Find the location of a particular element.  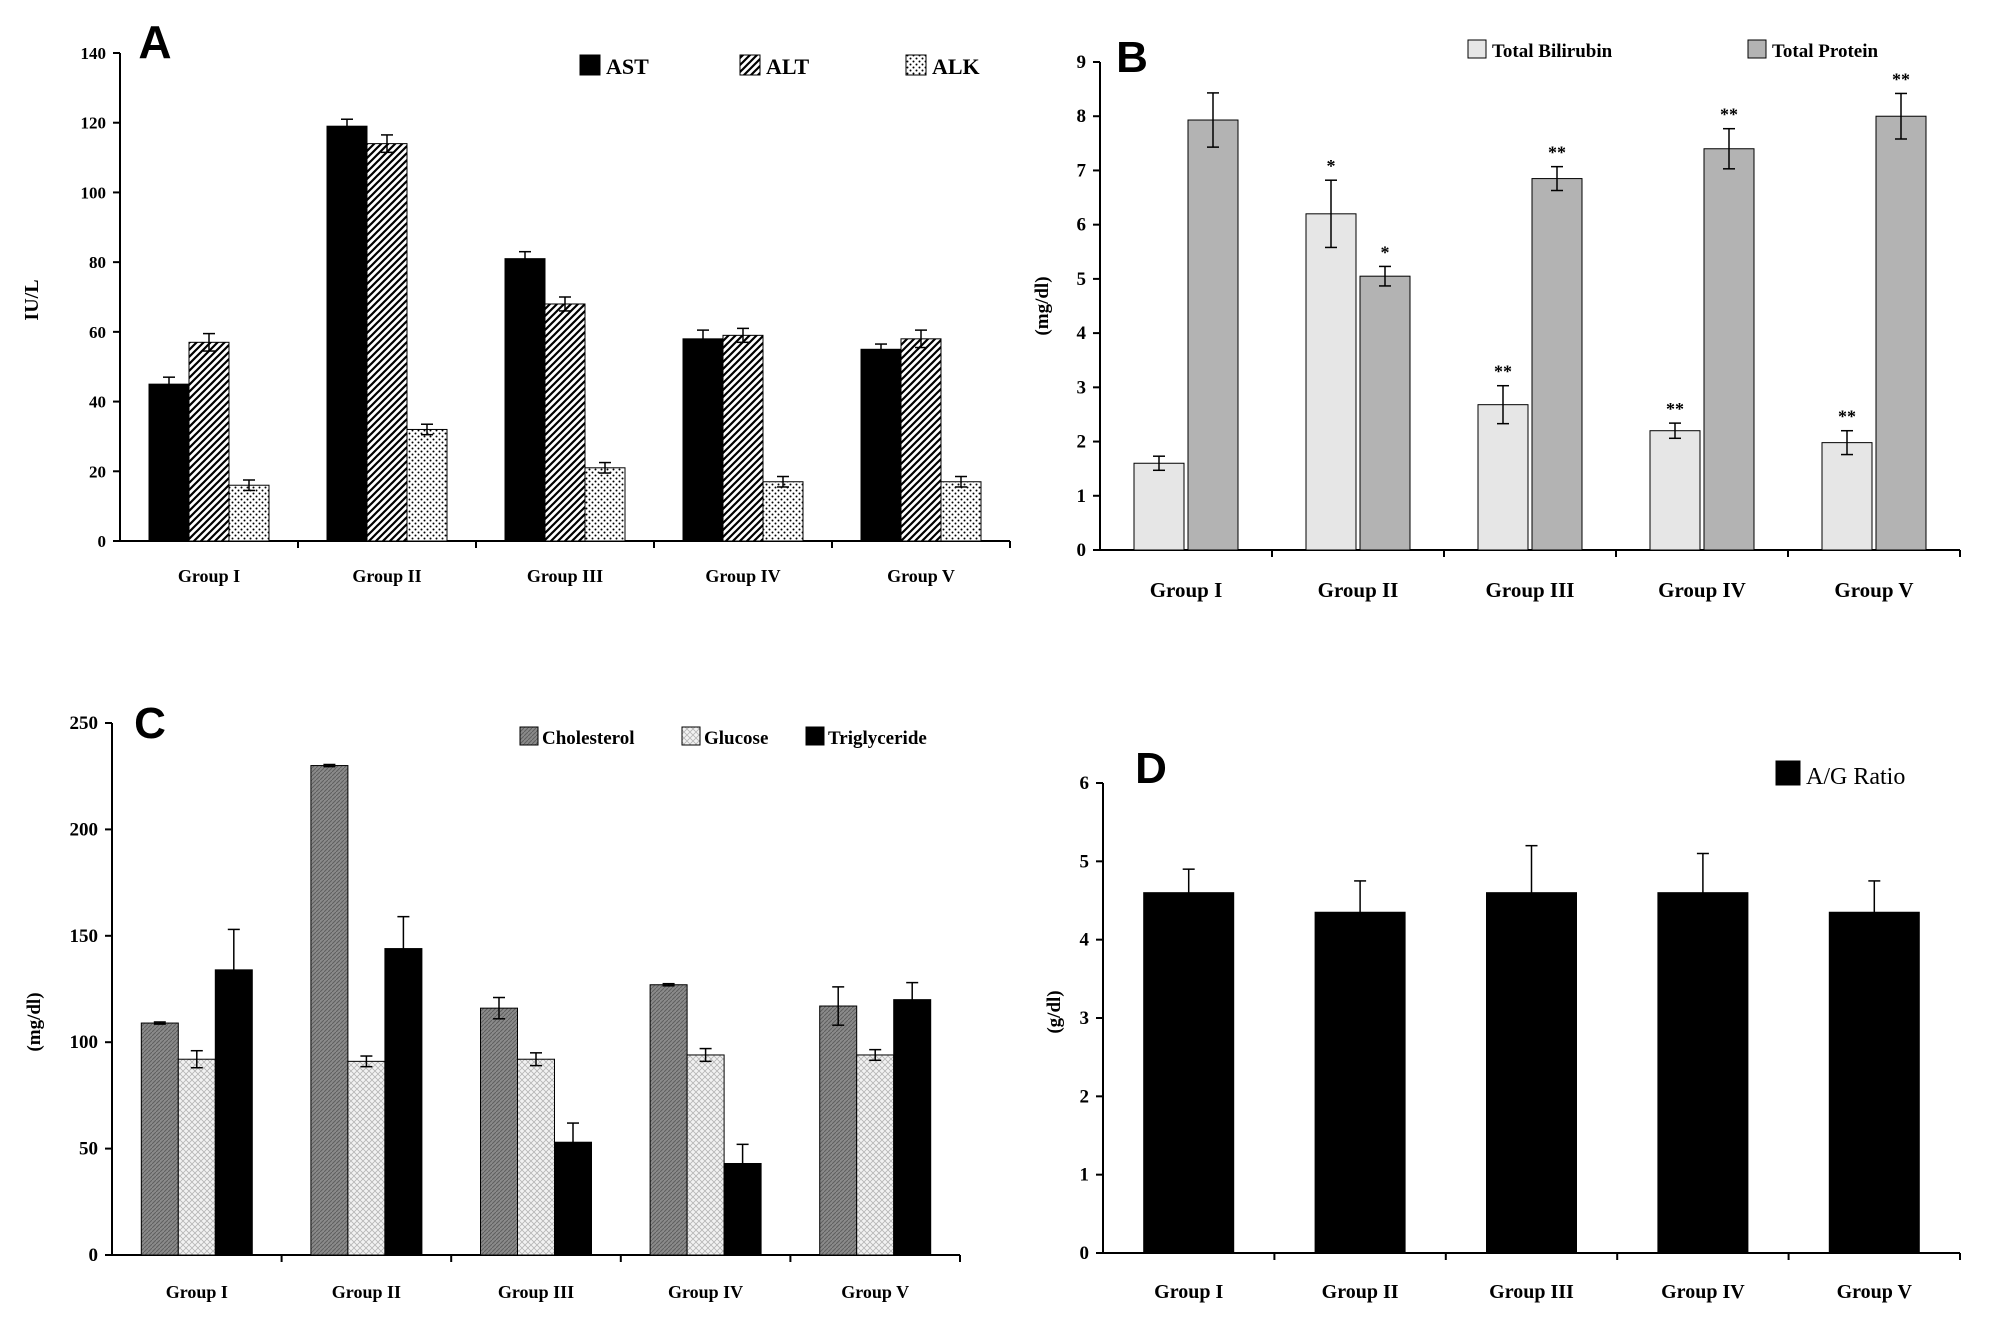

y-tick-label: 8 is located at coordinates (1082, 116).